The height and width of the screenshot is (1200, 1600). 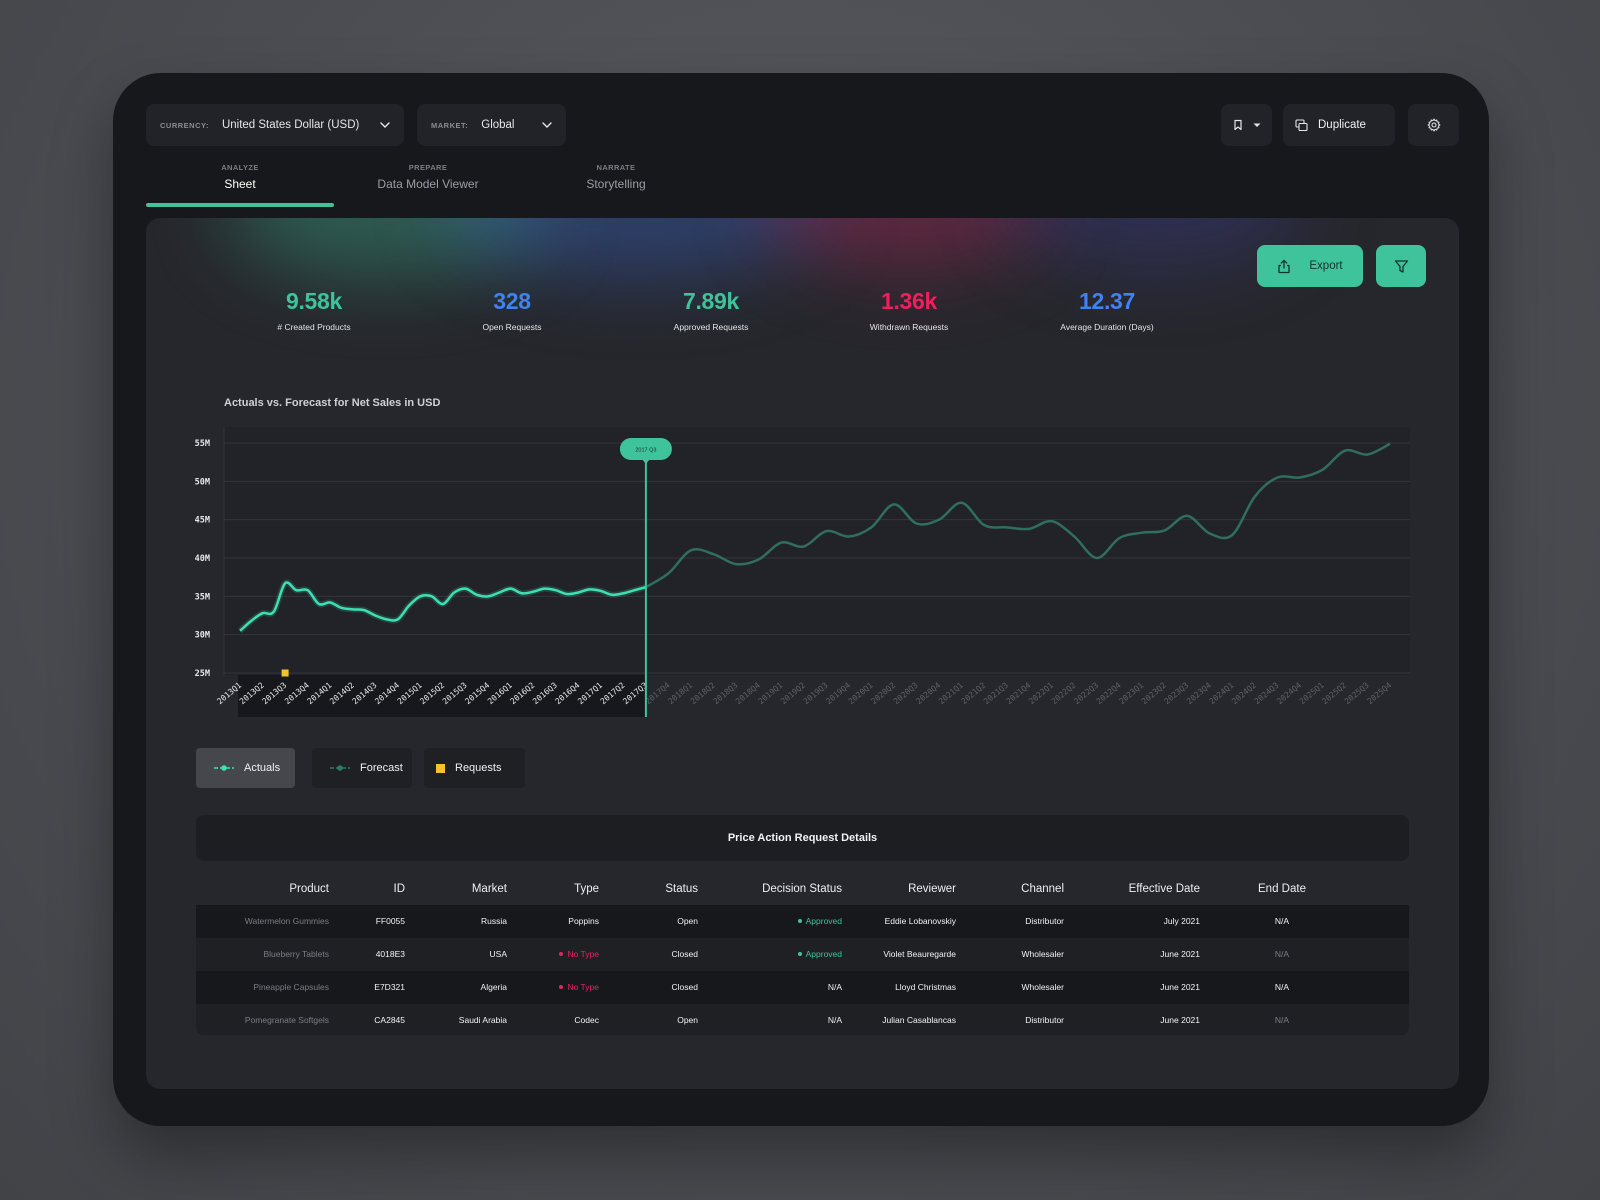 What do you see at coordinates (428, 177) in the screenshot?
I see `tab-data-model-viewer: PREPARE Data Model Viewer` at bounding box center [428, 177].